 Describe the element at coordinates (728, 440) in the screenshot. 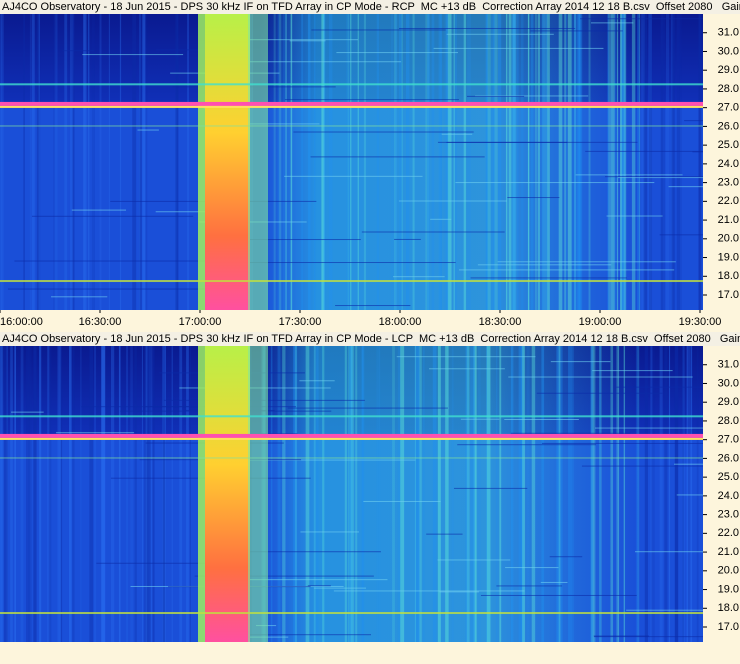

I see `y-tick-label: 27.0` at that location.